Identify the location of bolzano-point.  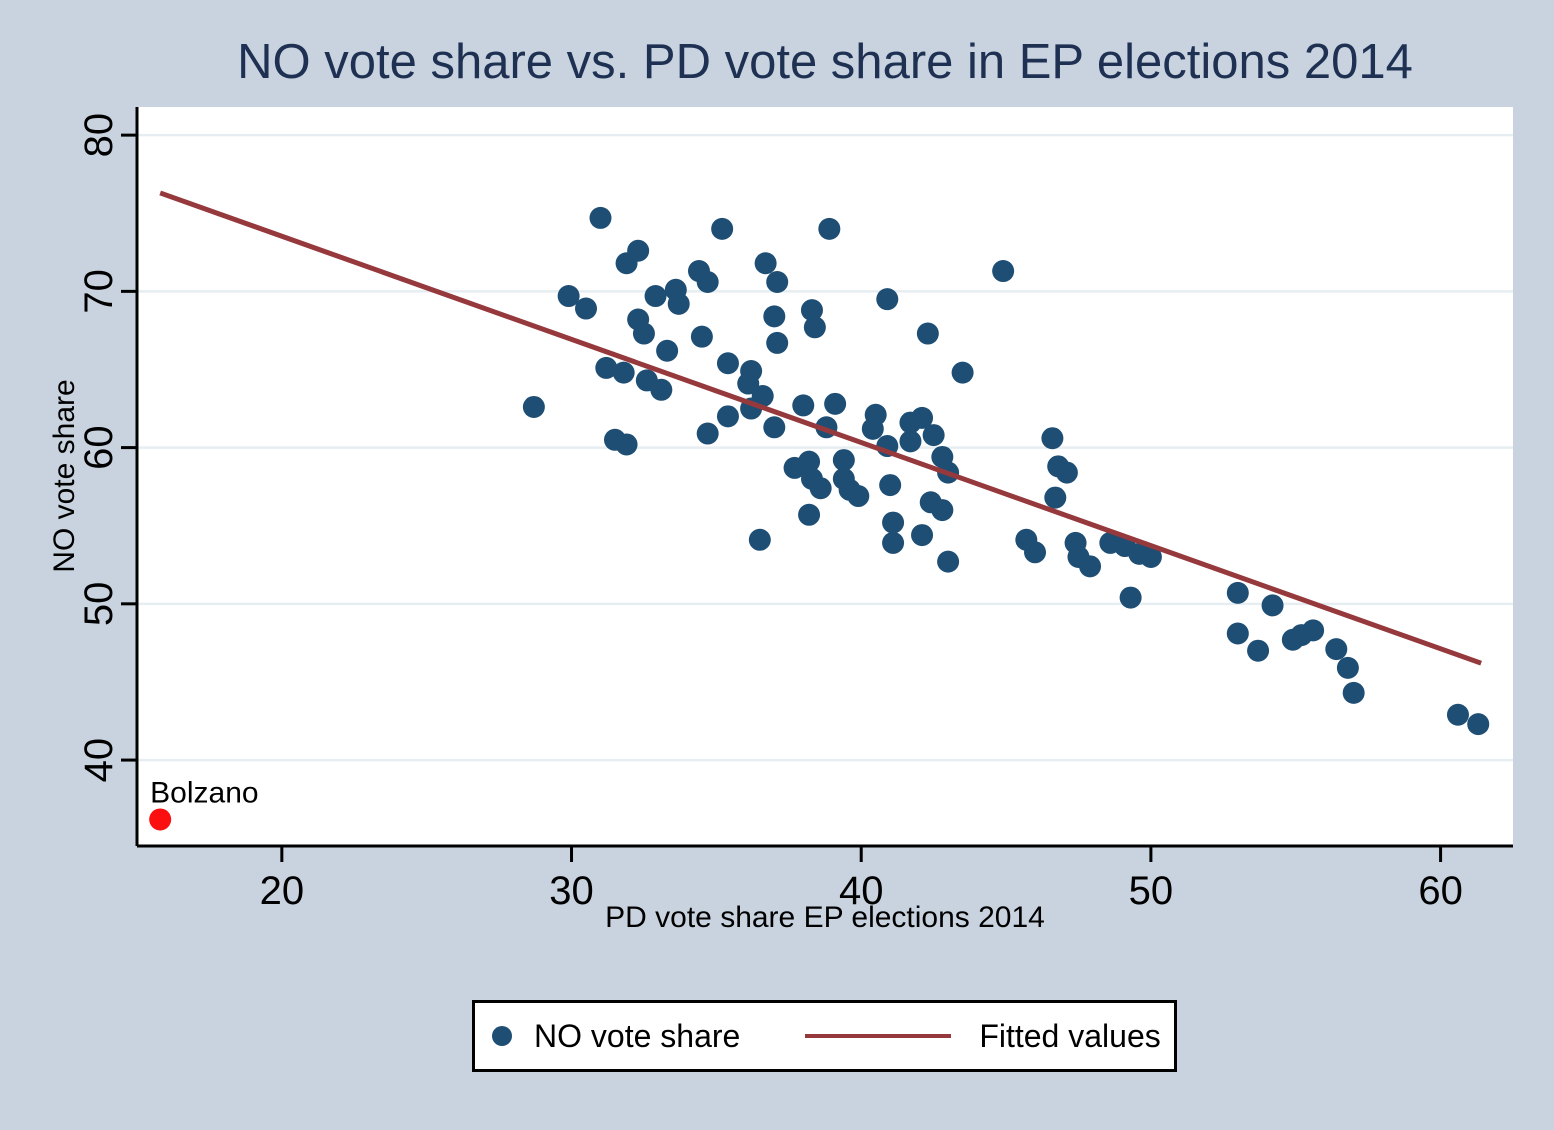
(160, 819).